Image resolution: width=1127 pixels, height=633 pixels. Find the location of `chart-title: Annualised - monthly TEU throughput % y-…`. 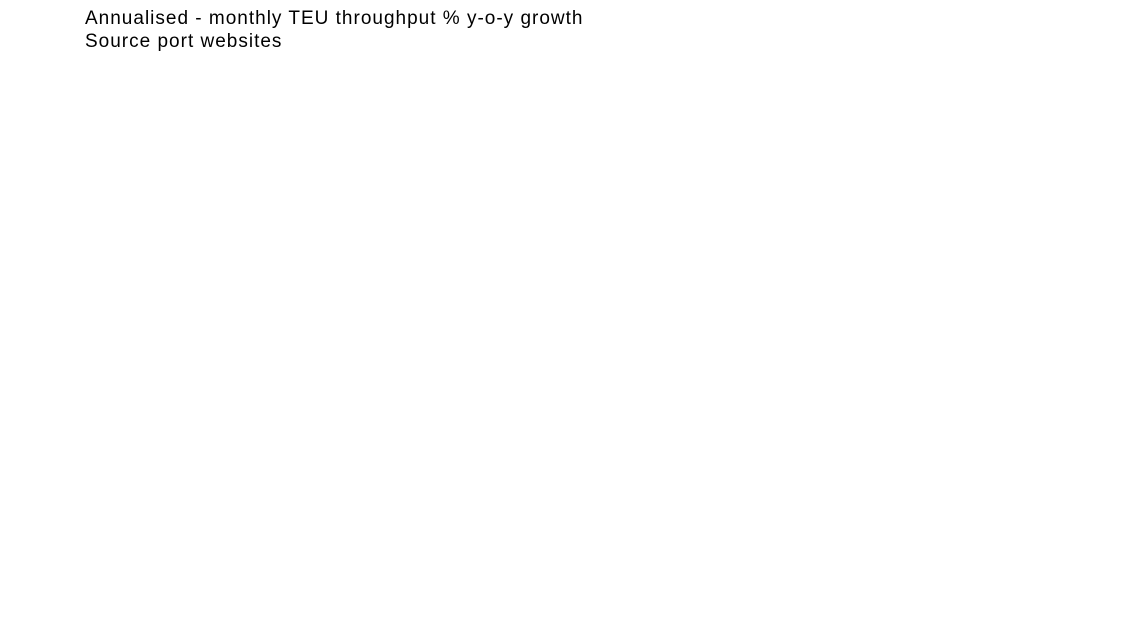

chart-title: Annualised - monthly TEU throughput % y-… is located at coordinates (334, 18).